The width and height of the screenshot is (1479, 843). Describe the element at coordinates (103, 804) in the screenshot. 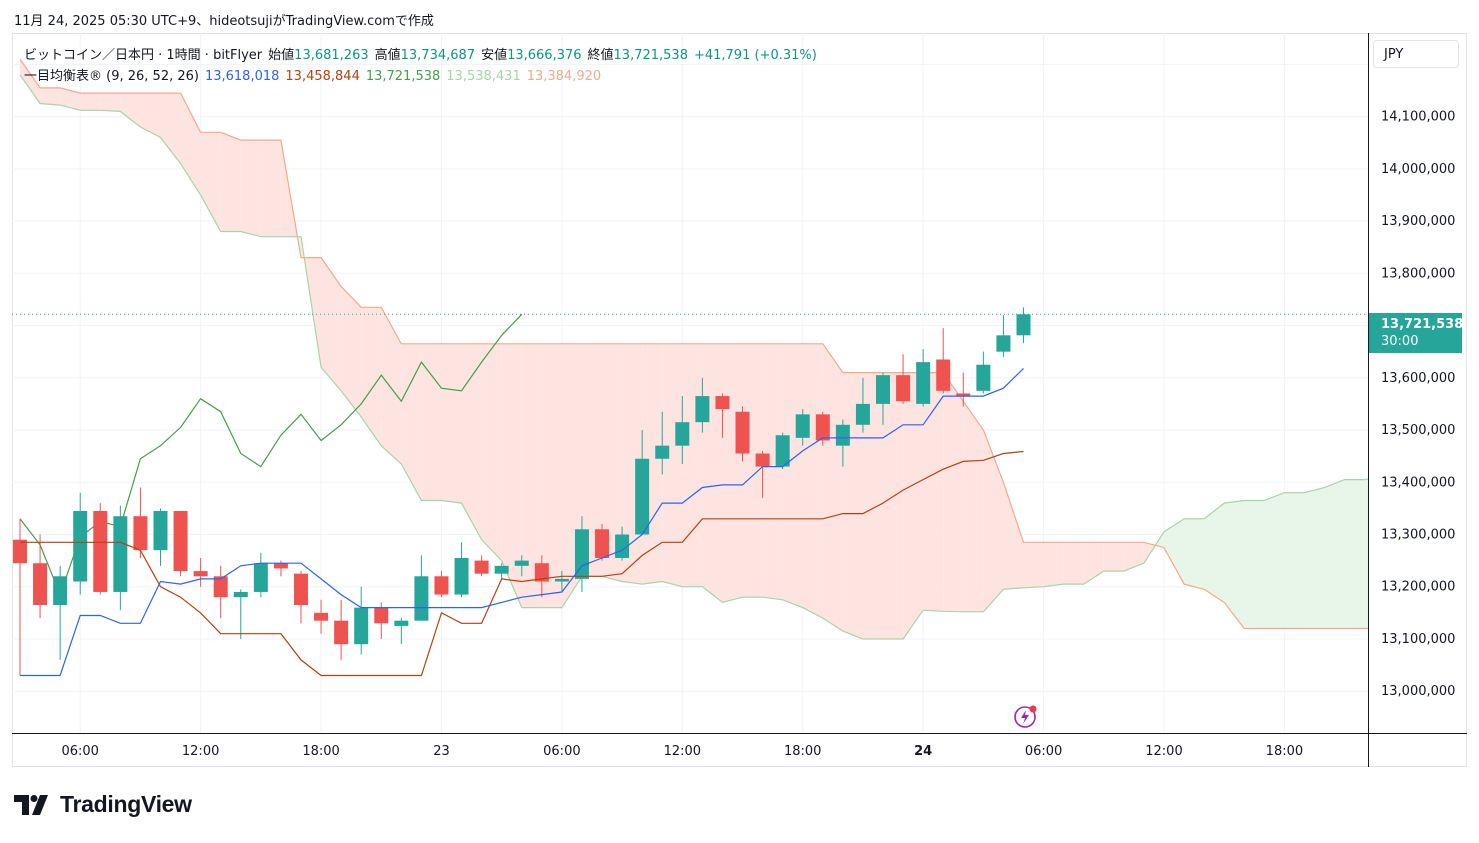

I see `brand-logo: TradingView` at that location.